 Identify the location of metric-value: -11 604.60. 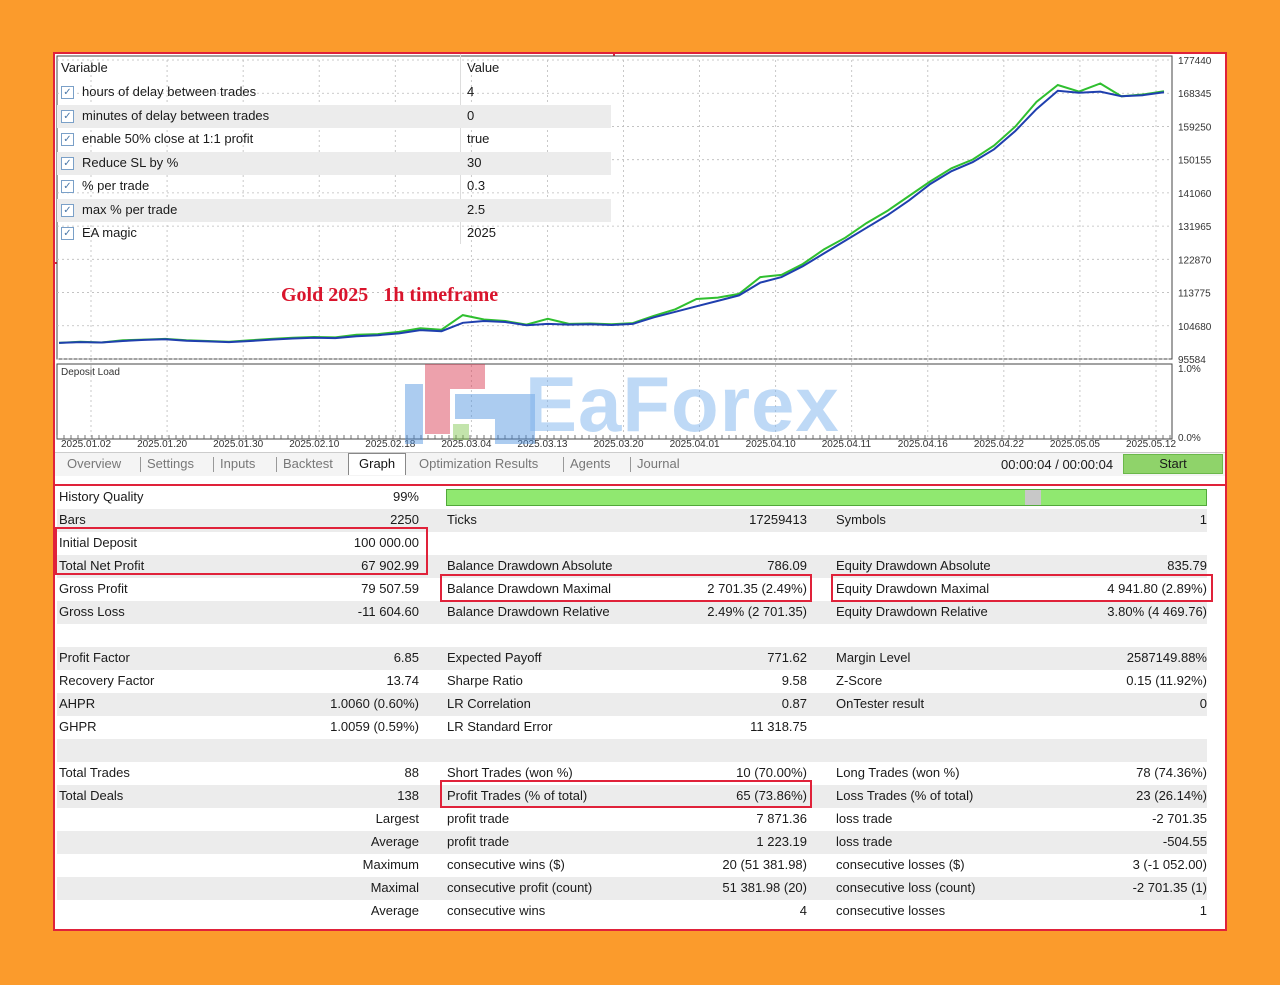
(388, 611).